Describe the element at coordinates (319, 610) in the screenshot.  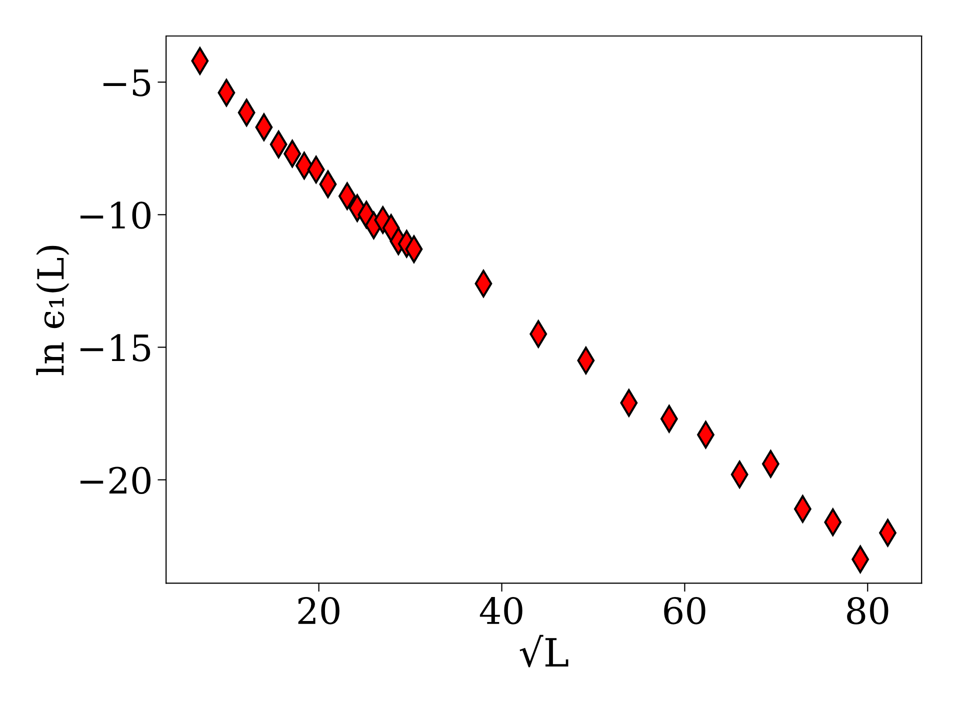
I see `x-tick-label: 20` at that location.